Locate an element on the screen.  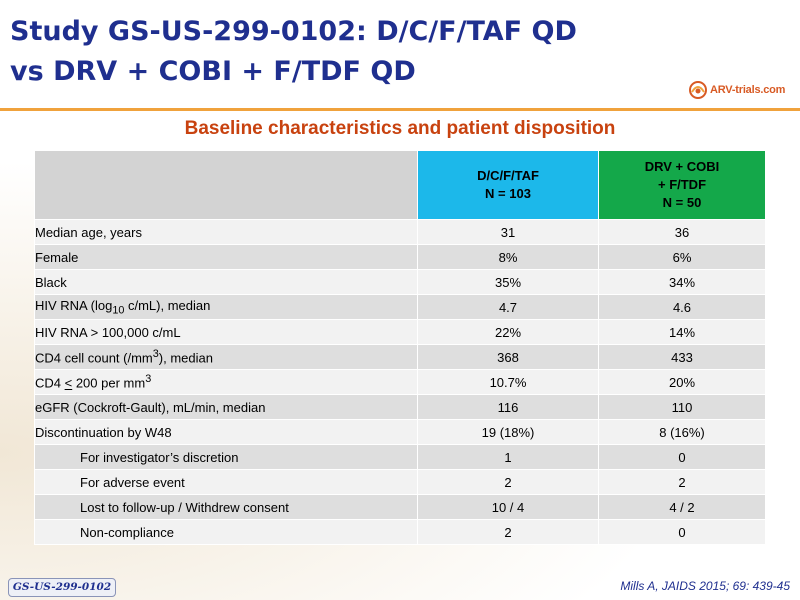
header-drv-cobi: DRV + COBI + F/TDF N = 50 is located at coordinates (682, 185).